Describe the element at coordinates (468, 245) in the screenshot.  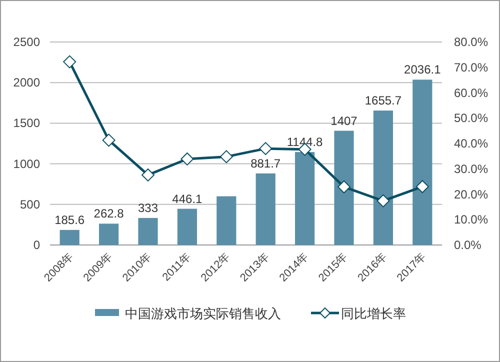
I see `y2-tick-label: 0.0%` at that location.